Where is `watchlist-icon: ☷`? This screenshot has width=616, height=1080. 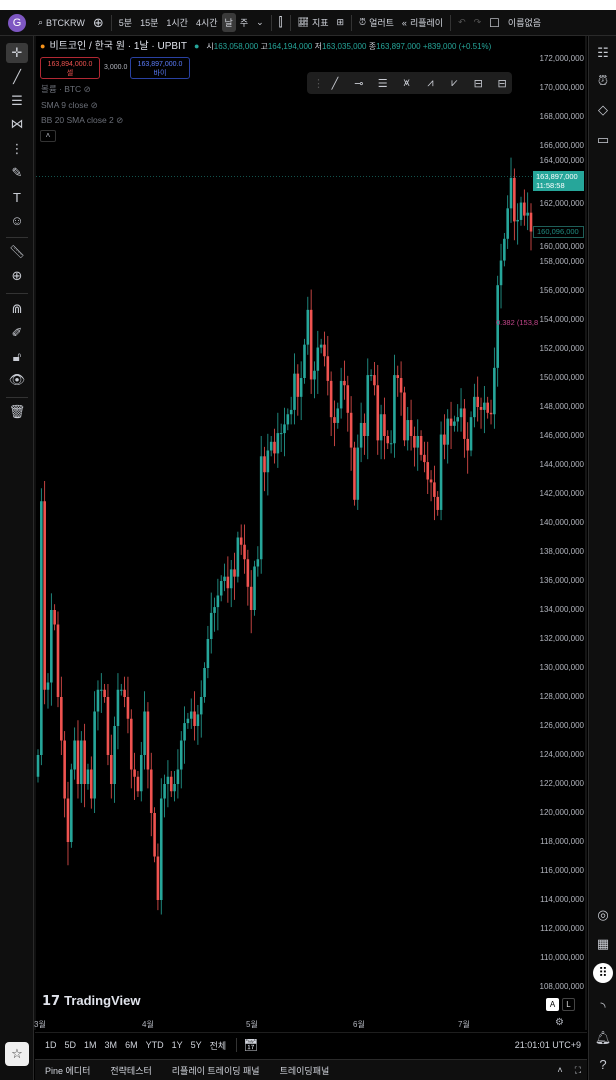
watchlist-icon: ☷ is located at coordinates (603, 52).